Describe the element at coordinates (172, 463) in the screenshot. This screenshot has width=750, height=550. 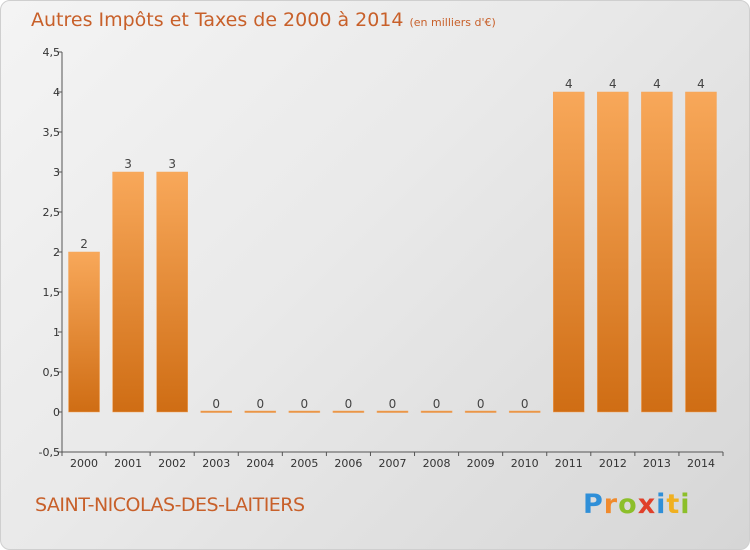
I see `x-tick-label: 2002` at that location.